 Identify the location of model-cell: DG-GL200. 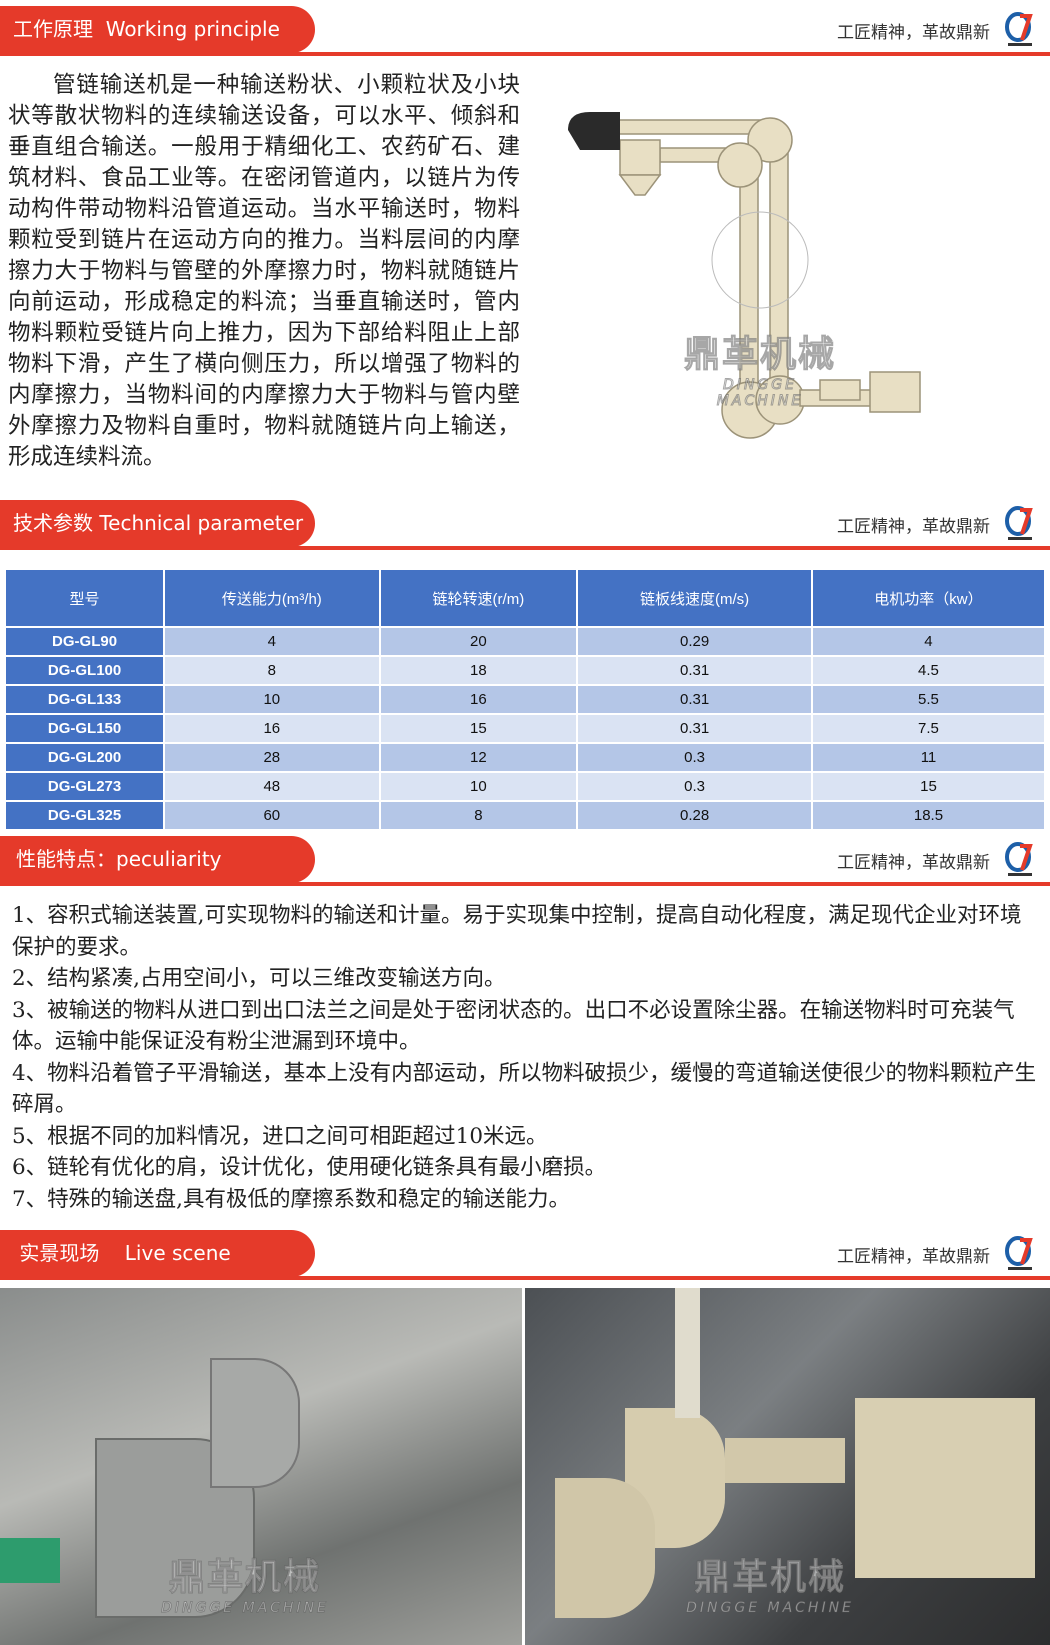
(84, 757).